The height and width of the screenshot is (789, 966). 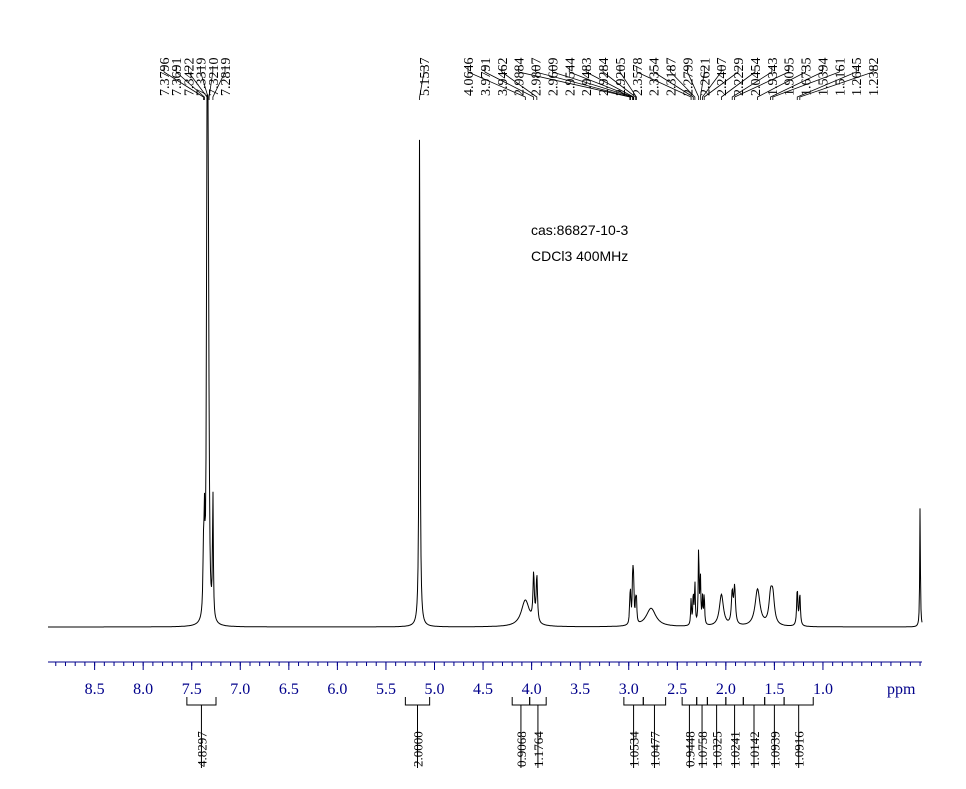 What do you see at coordinates (799, 749) in the screenshot?
I see `integral-value-label: 1.0916` at bounding box center [799, 749].